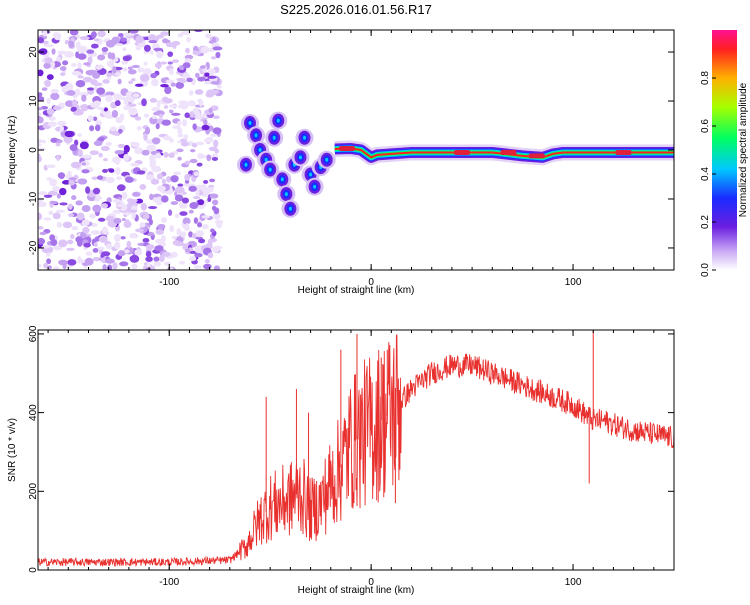  I want to click on spectrogram-scatter-blobs, so click(286, 164).